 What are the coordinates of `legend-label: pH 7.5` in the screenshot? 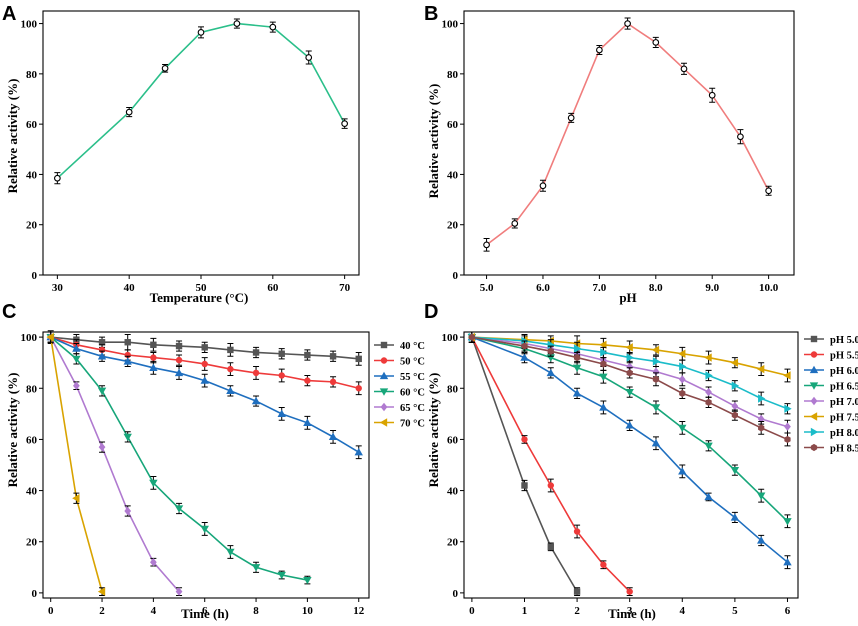 It's located at (844, 418).